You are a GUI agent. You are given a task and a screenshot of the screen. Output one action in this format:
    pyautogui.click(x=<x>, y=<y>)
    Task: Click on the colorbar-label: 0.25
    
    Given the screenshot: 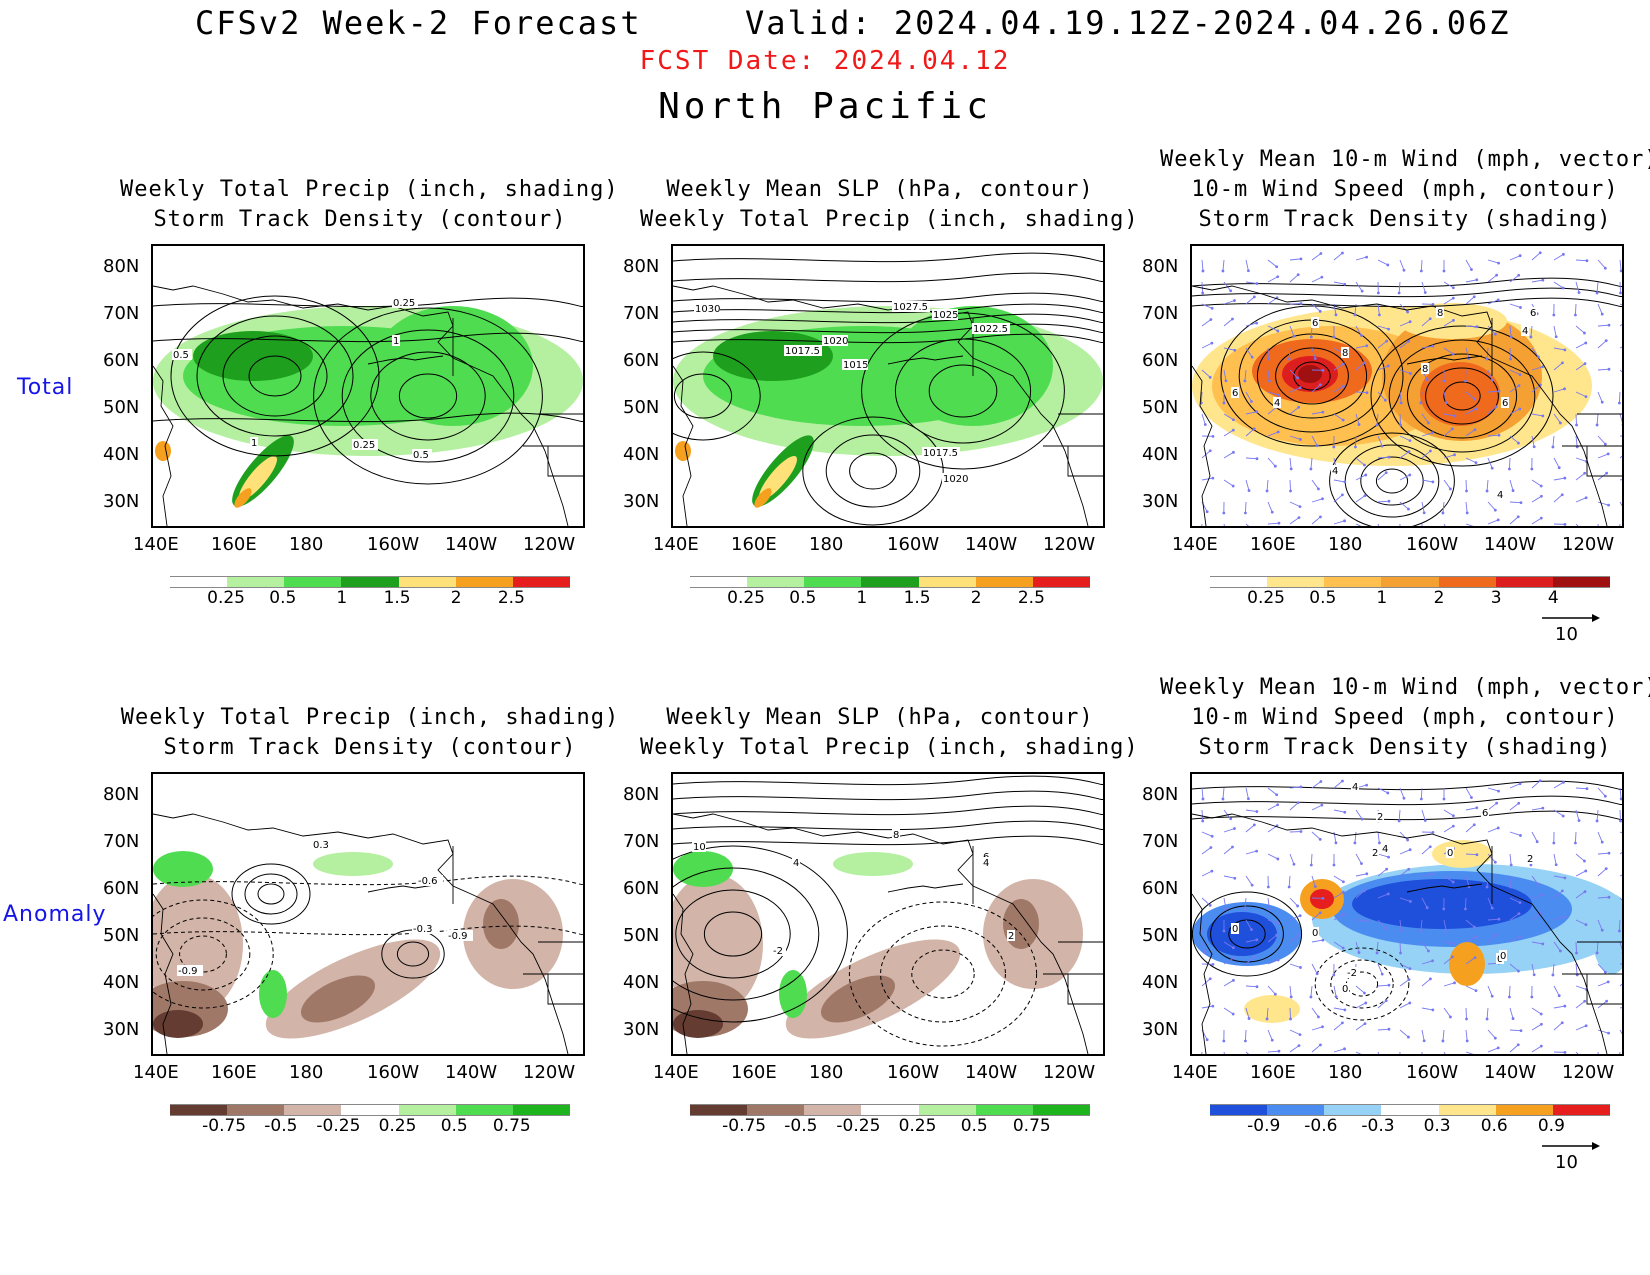 What is the action you would take?
    pyautogui.click(x=226, y=598)
    